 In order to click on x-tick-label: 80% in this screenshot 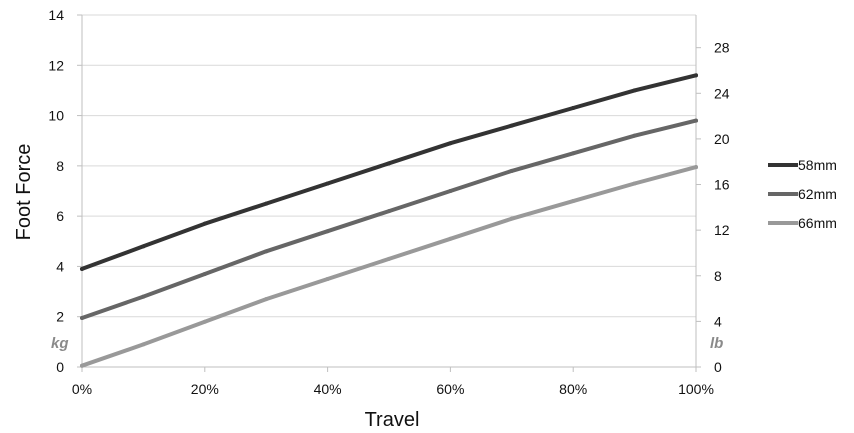, I will do `click(573, 389)`.